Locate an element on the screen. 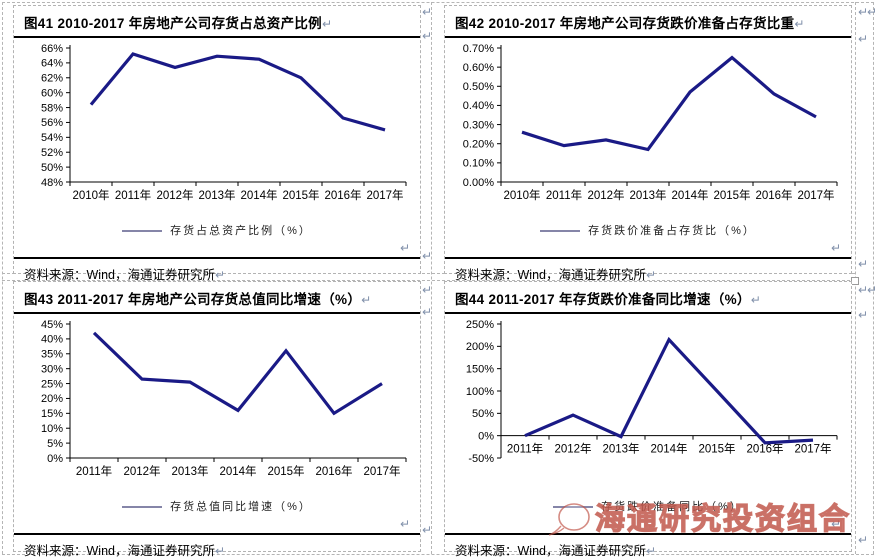 The height and width of the screenshot is (559, 877). svg-text: 20% is located at coordinates (52, 399).